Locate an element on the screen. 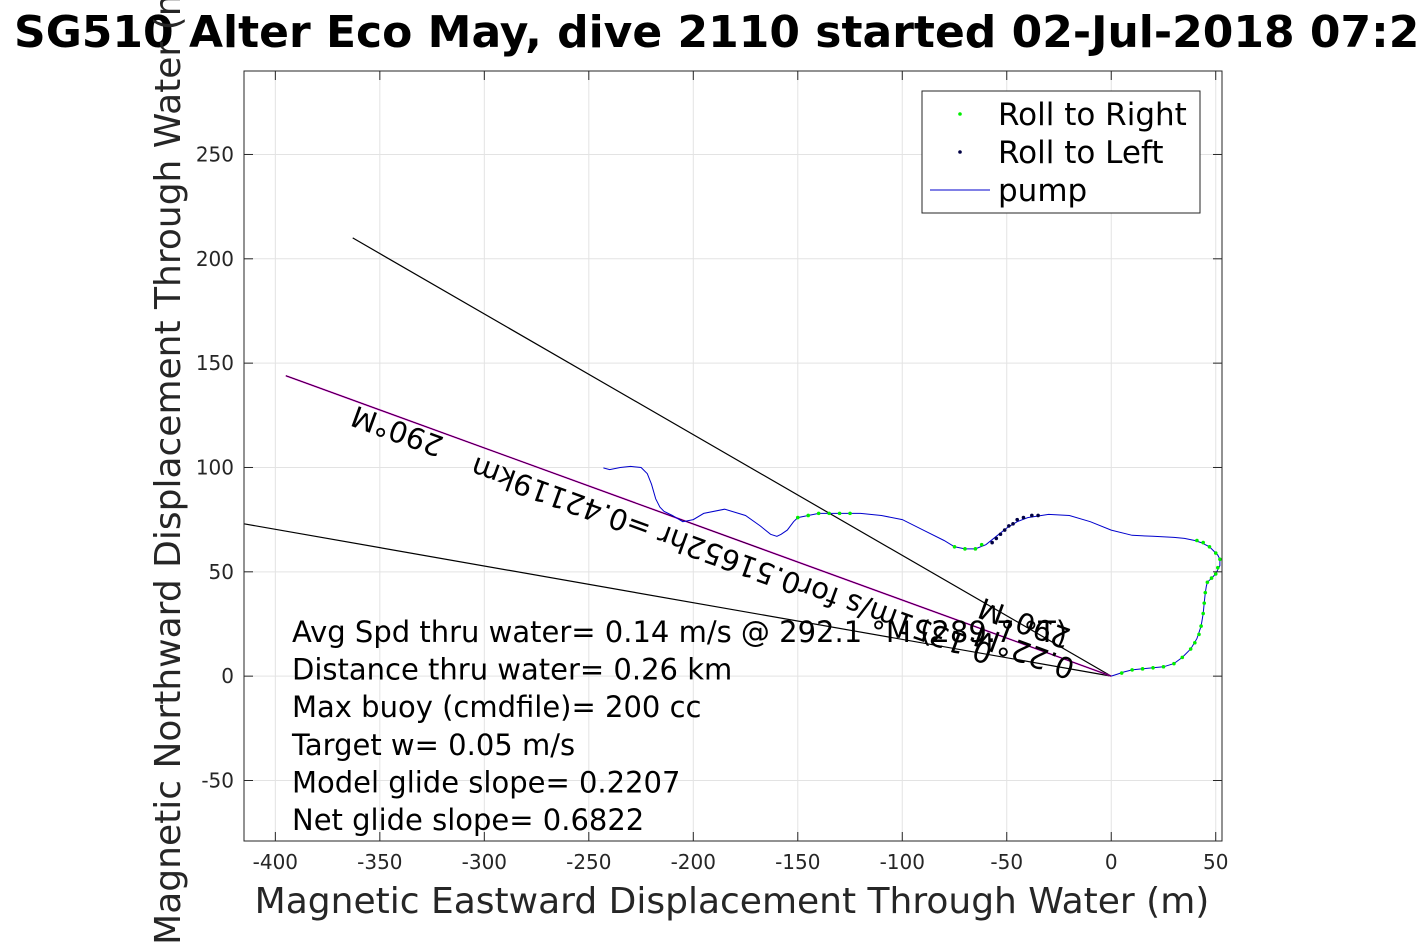 This screenshot has width=1417, height=945. x-tick-label: -150 is located at coordinates (797, 862).